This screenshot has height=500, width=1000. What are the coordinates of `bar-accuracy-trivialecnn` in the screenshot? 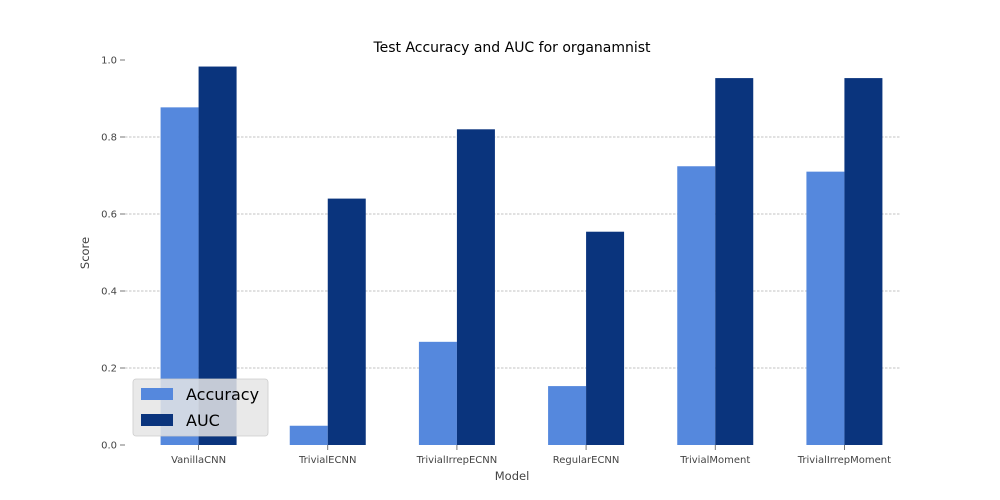 It's located at (308, 435).